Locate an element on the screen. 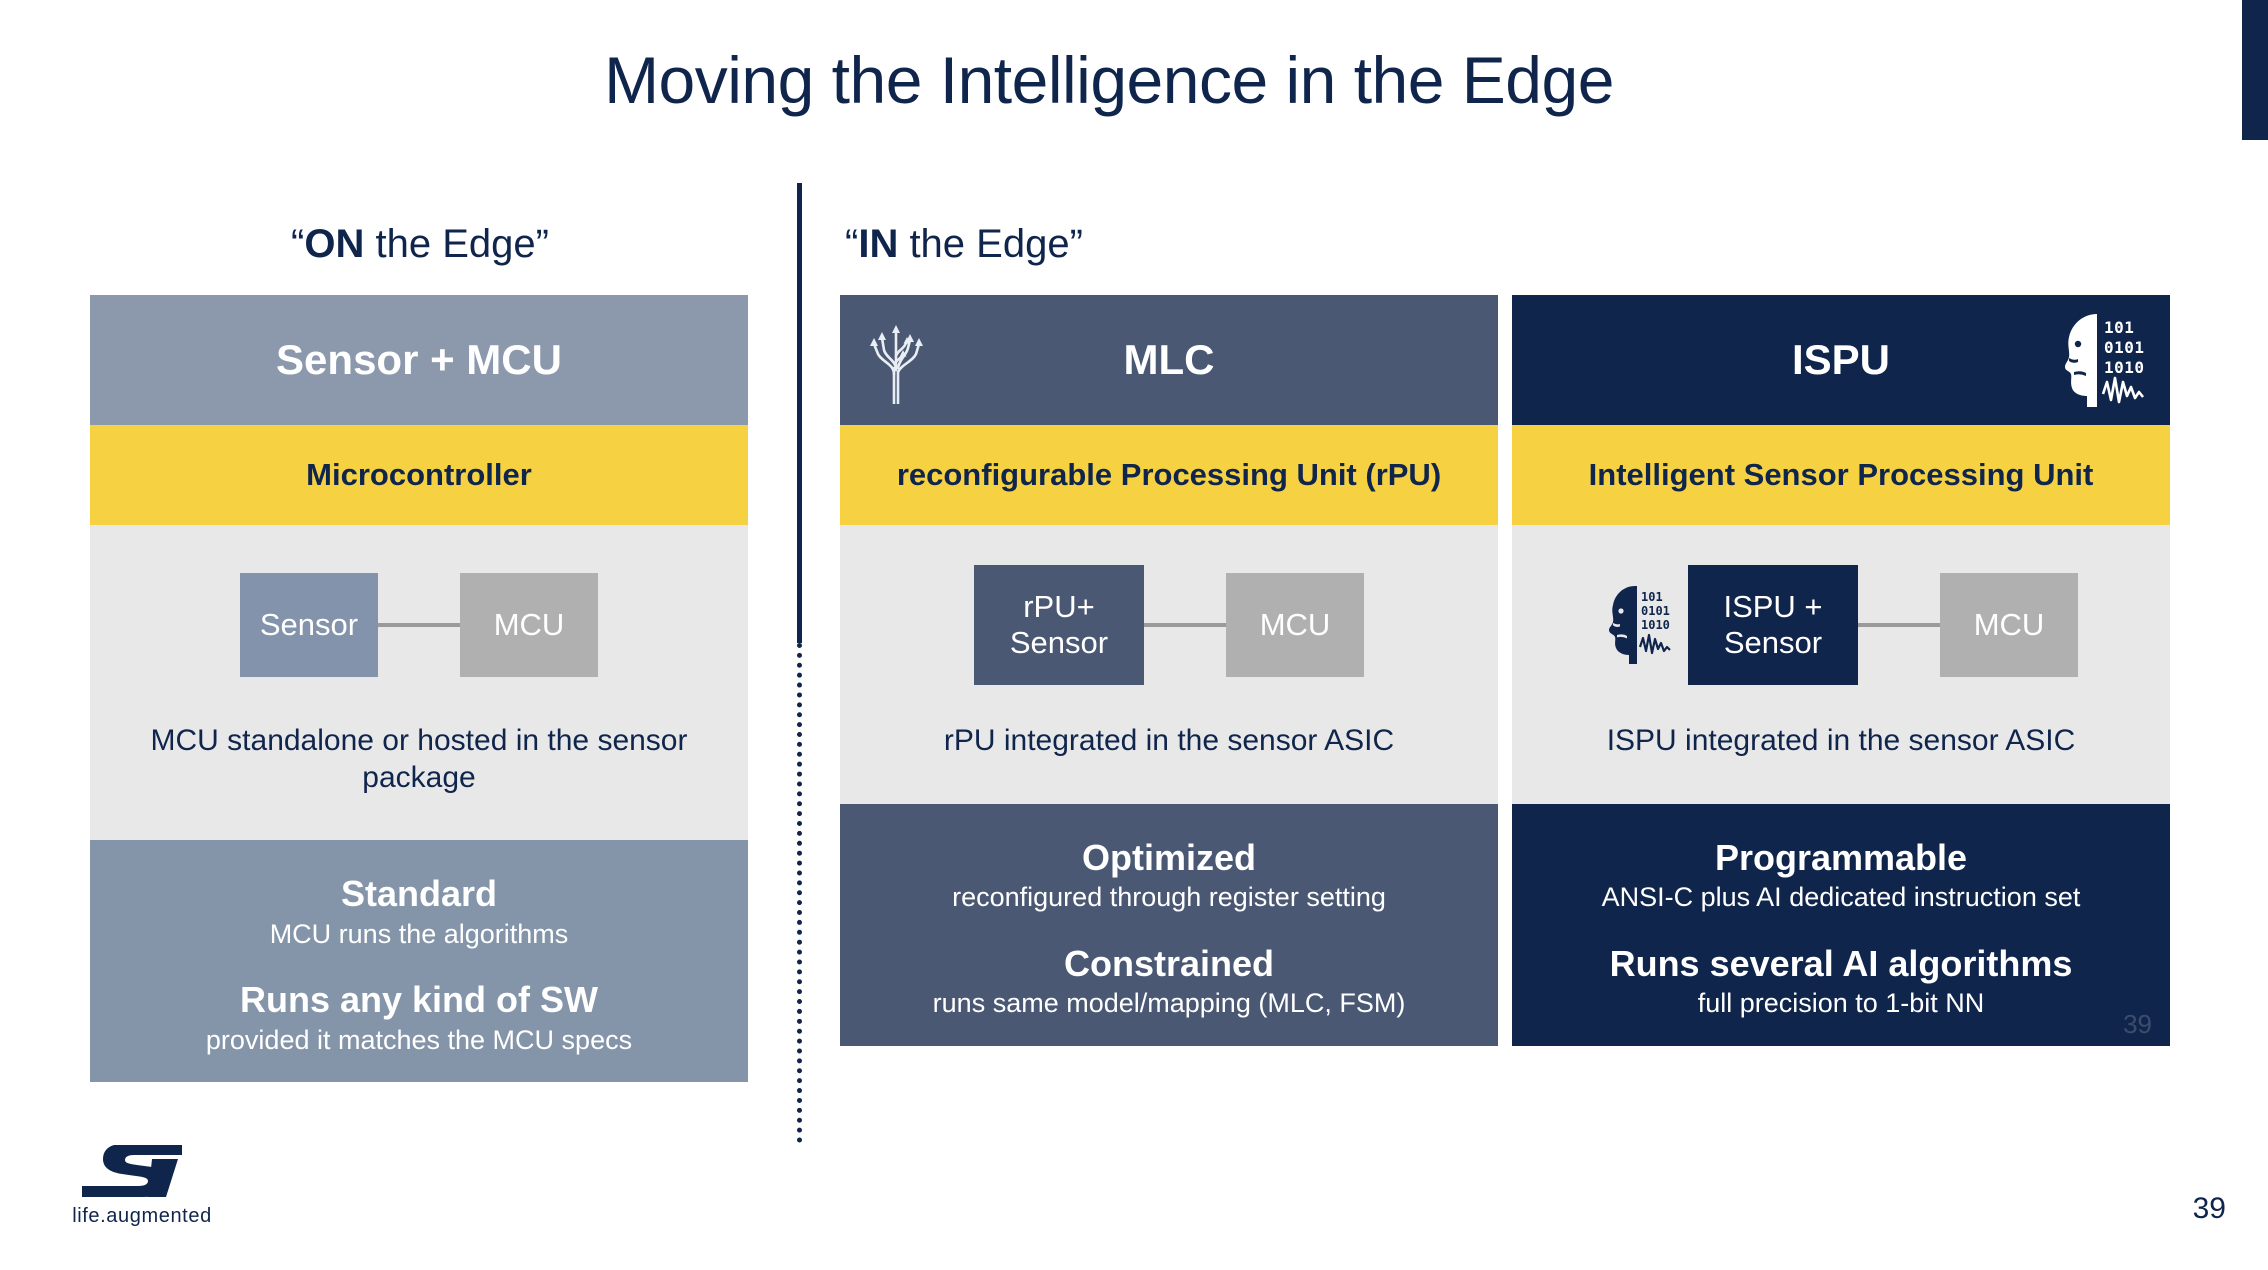 The image size is (2268, 1270). diagram-box-rpu-line2: Sensor is located at coordinates (1059, 642).